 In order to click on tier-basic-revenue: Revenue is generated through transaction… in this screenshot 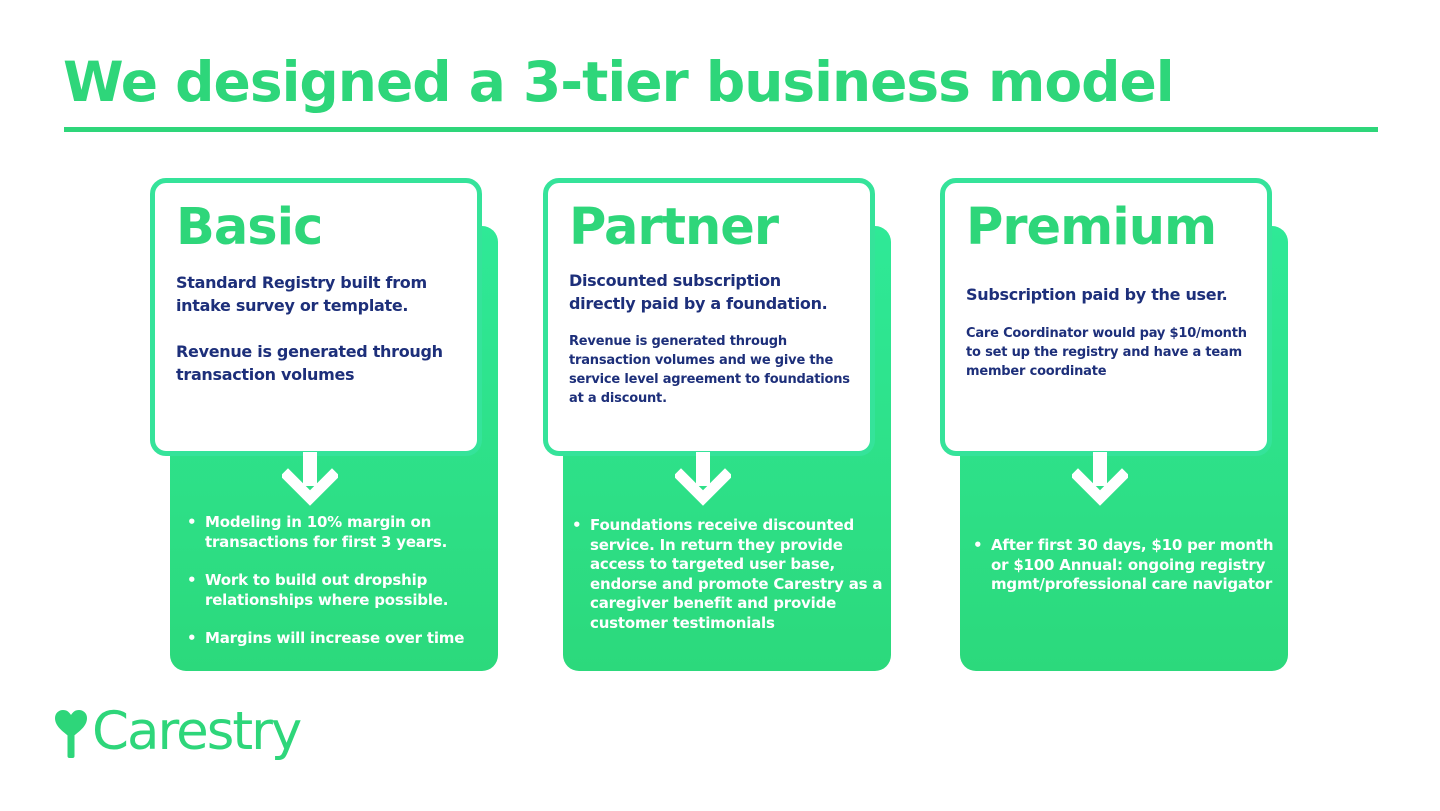, I will do `click(309, 363)`.